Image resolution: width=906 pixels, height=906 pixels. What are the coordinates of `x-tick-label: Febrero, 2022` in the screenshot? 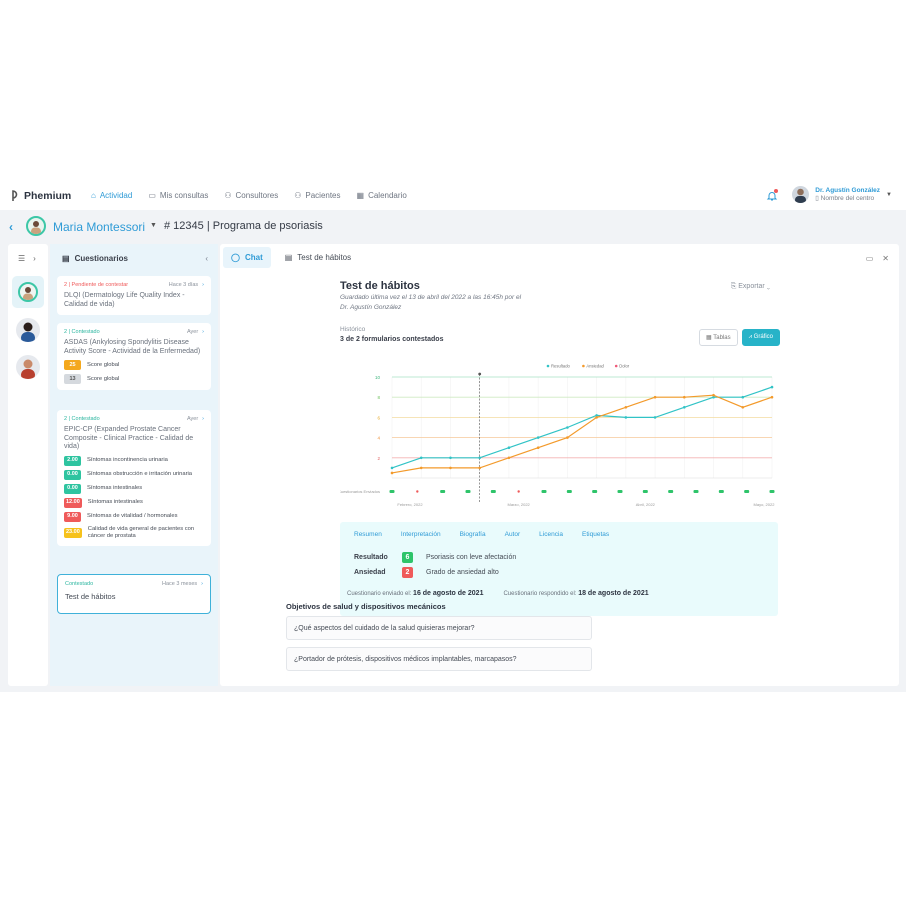 It's located at (410, 504).